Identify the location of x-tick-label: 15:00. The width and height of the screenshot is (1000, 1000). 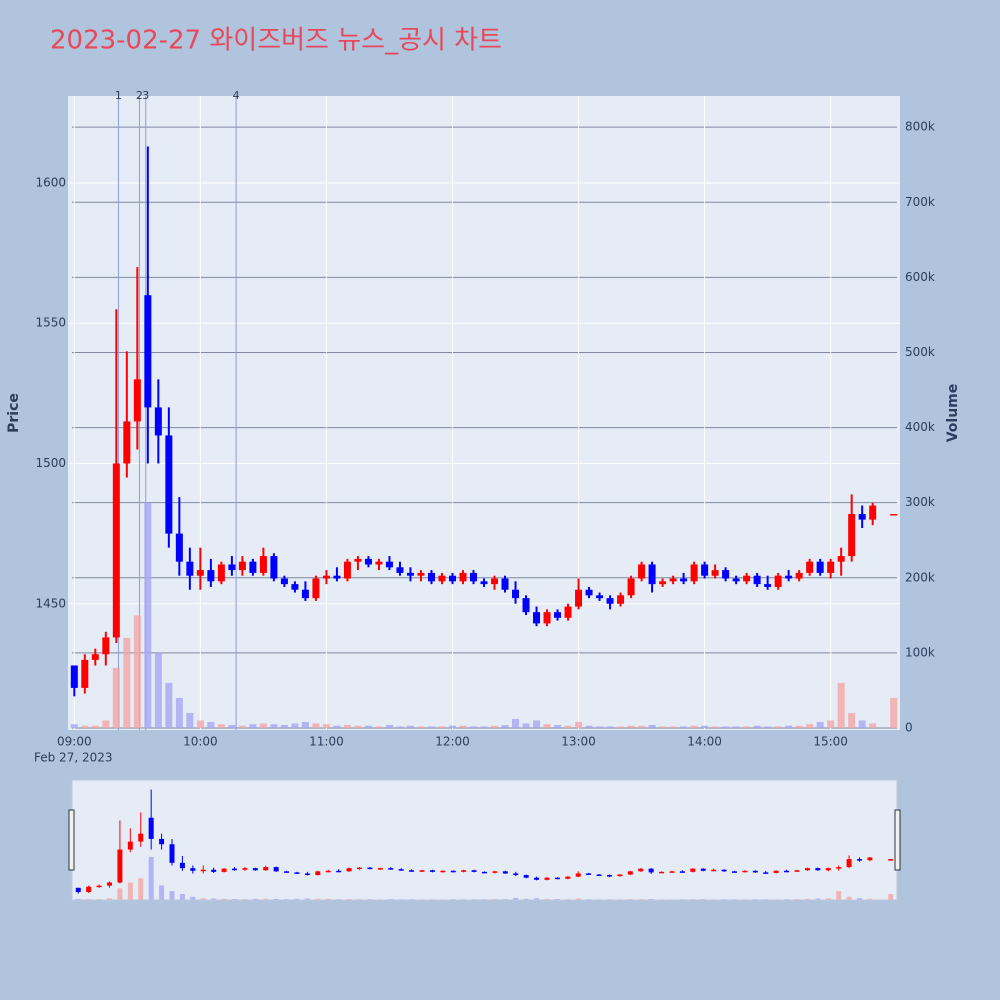
(830, 742).